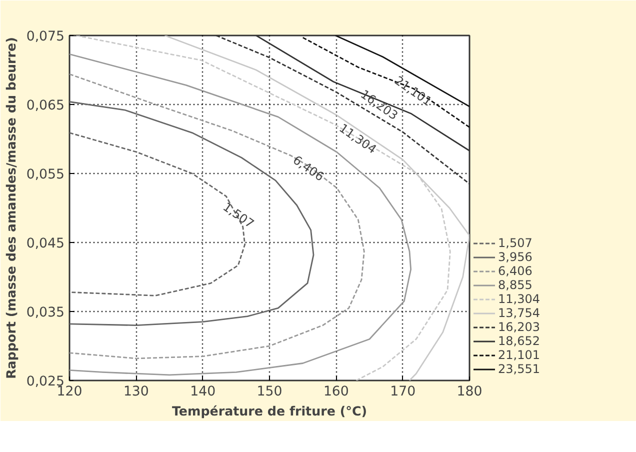  I want to click on x-tick-label: 170, so click(403, 392).